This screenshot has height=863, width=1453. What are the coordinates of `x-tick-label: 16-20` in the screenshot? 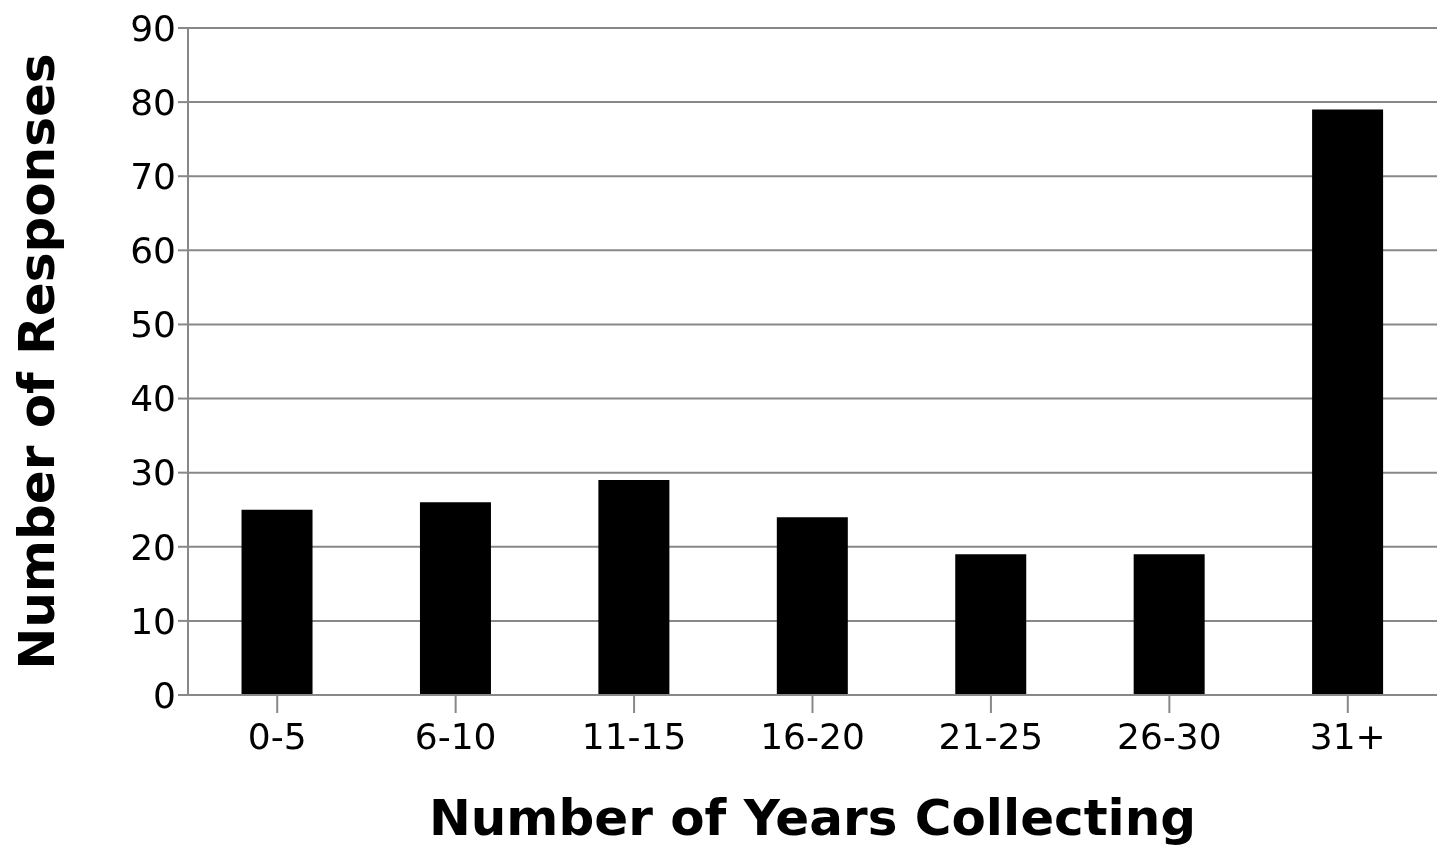 It's located at (812, 736).